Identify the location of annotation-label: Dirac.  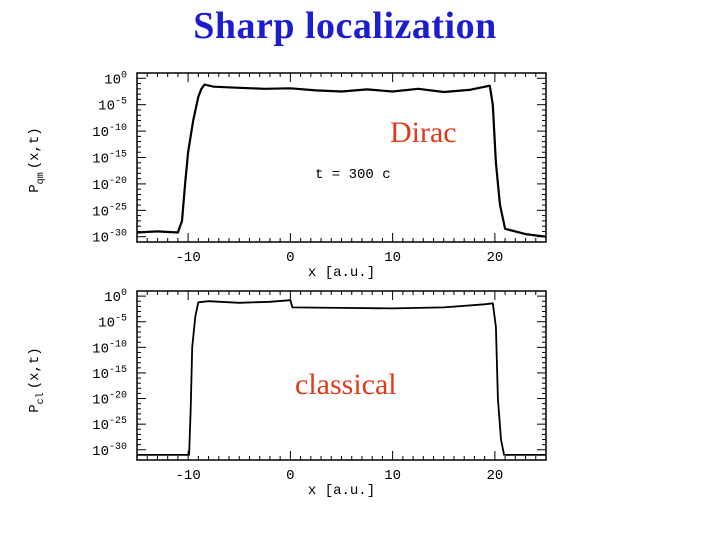
(423, 132).